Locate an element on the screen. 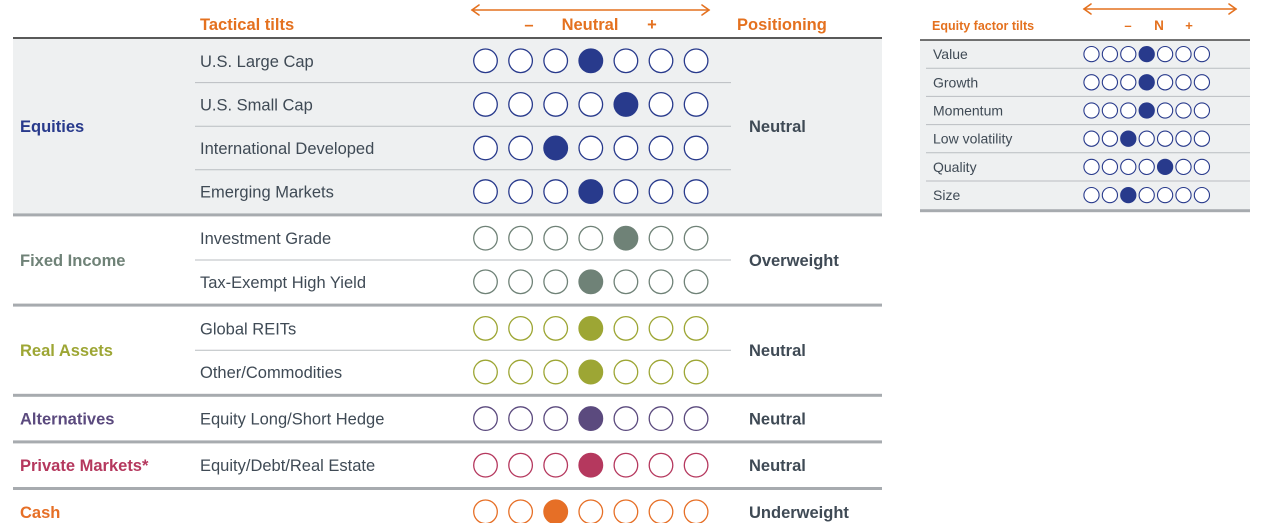 The image size is (1280, 523). row-label: Global REITs is located at coordinates (248, 329).